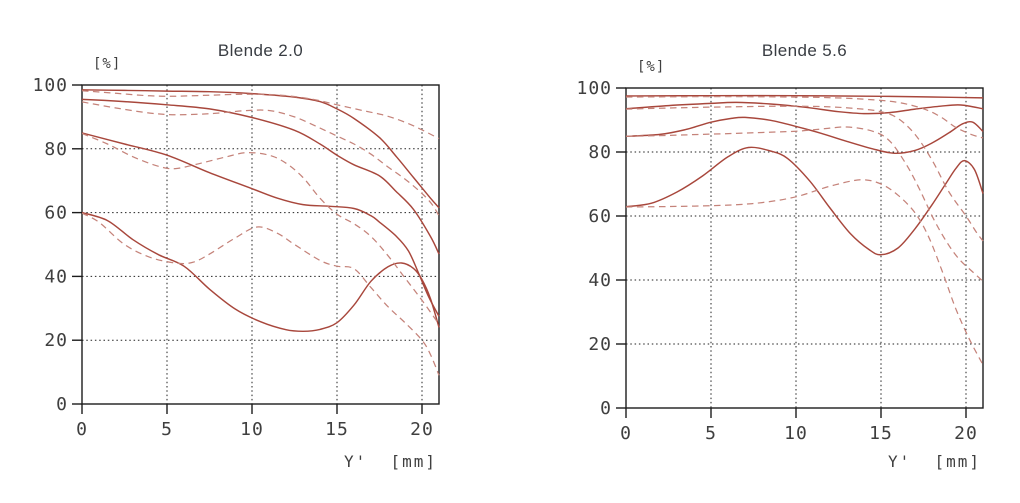 This screenshot has height=503, width=1020. Describe the element at coordinates (804, 50) in the screenshot. I see `chart-title: Blende 5.6` at that location.